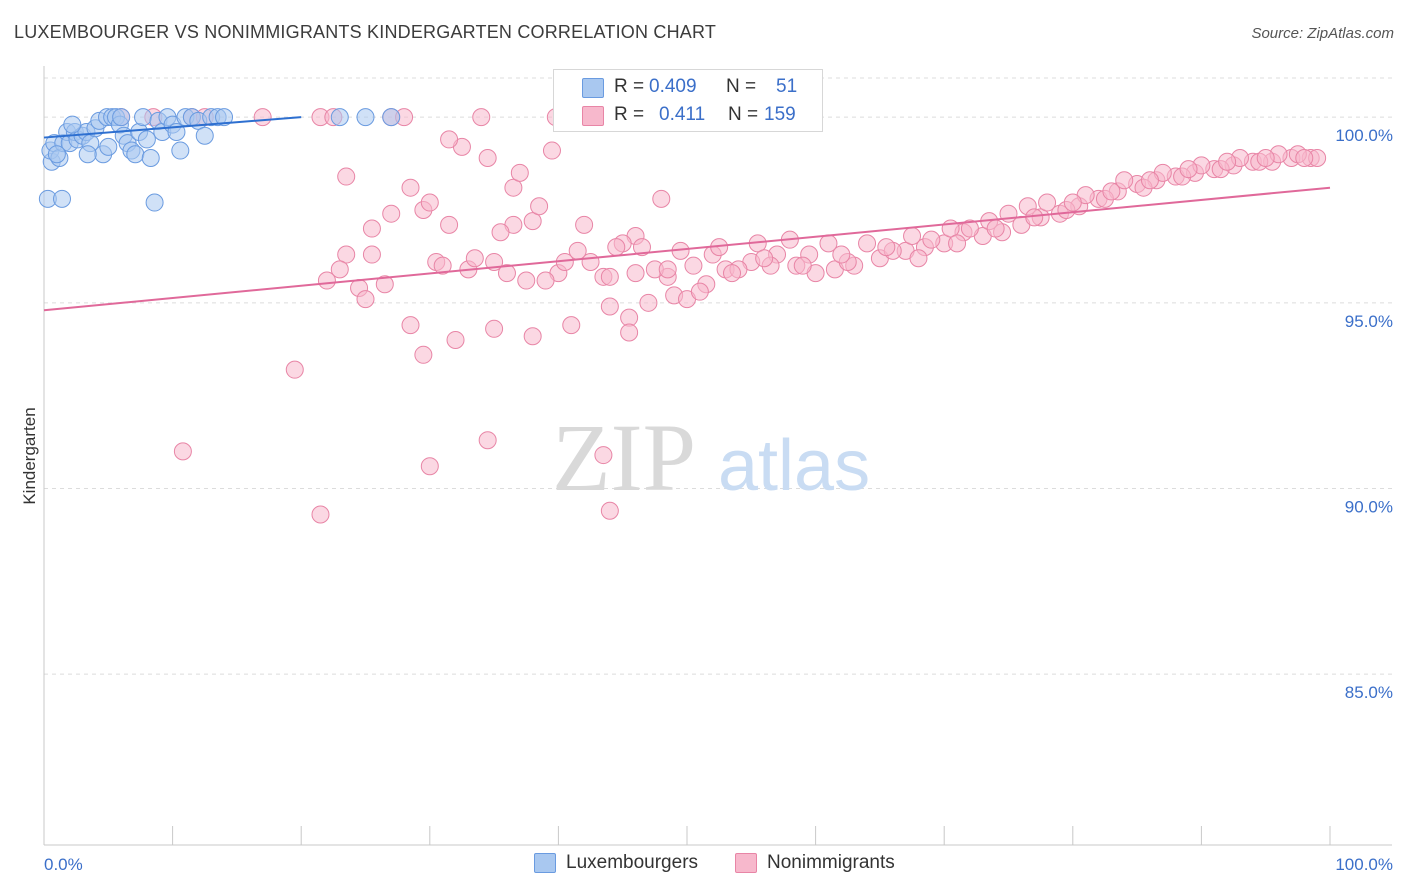 Image resolution: width=1406 pixels, height=892 pixels. I want to click on legend-n-value: 159, so click(780, 114).